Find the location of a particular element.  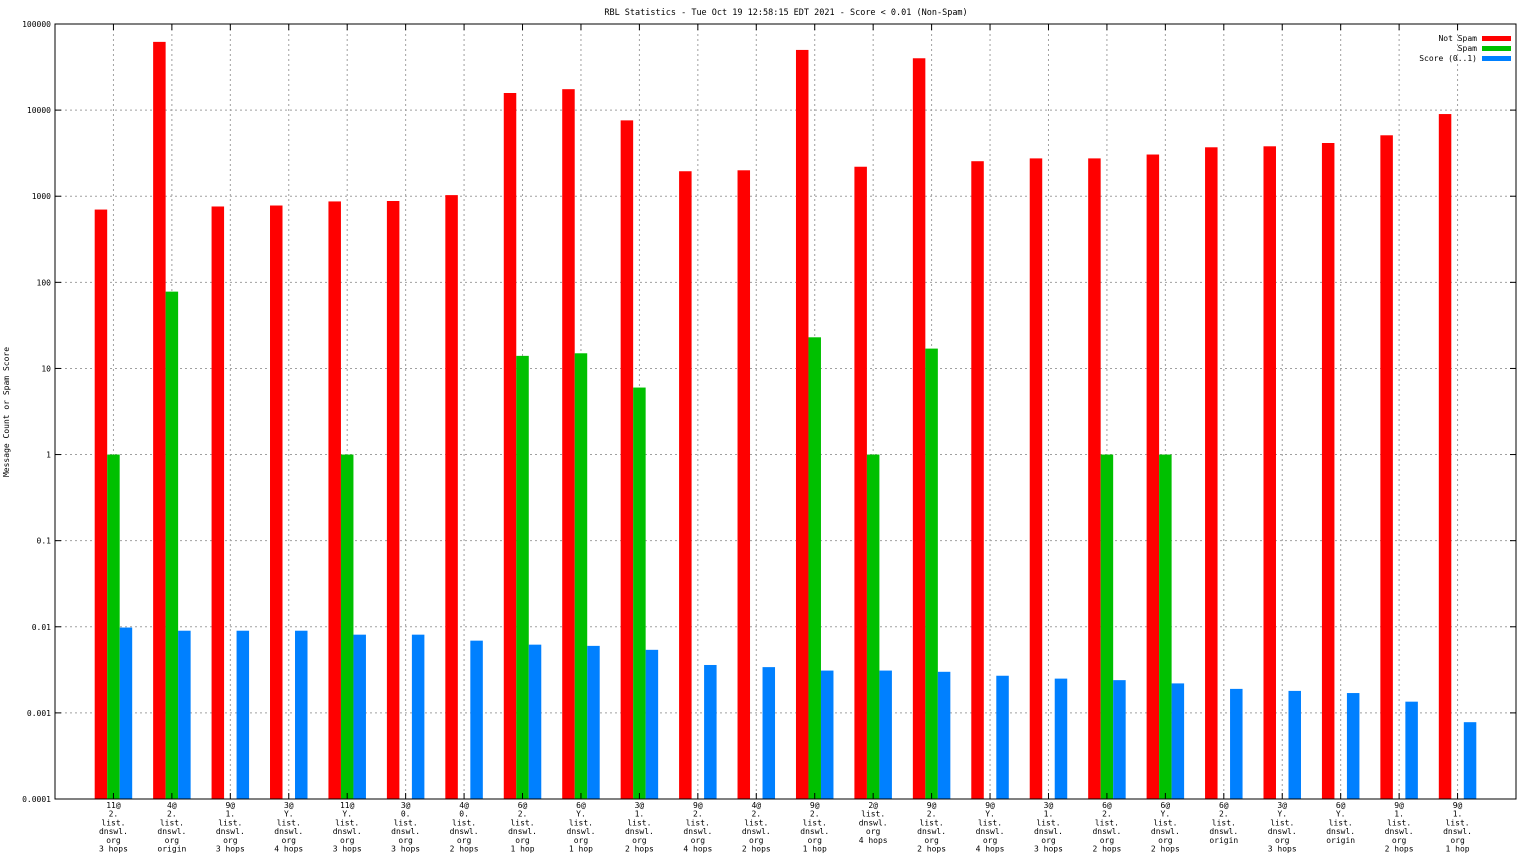

x-tick-label: 4@ 2. list. dnswl. org 2 hops is located at coordinates (756, 827).